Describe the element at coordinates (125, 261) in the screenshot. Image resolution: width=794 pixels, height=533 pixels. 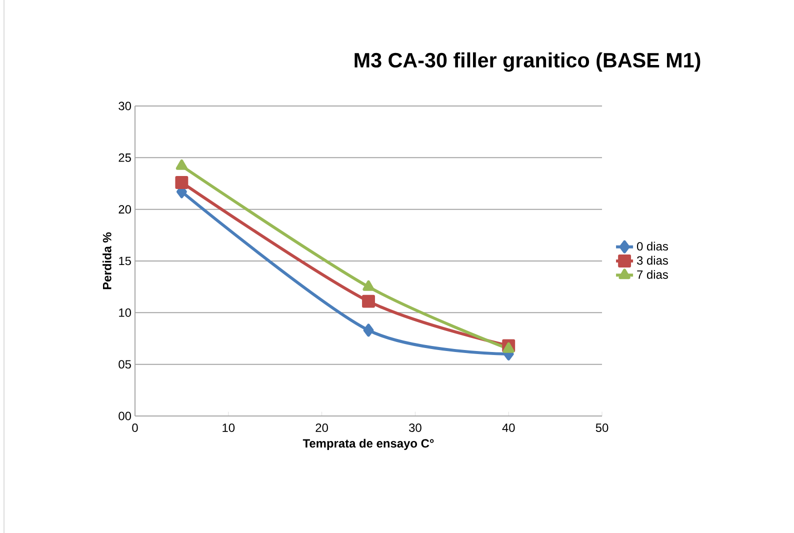
I see `y-tick-label: 15` at that location.